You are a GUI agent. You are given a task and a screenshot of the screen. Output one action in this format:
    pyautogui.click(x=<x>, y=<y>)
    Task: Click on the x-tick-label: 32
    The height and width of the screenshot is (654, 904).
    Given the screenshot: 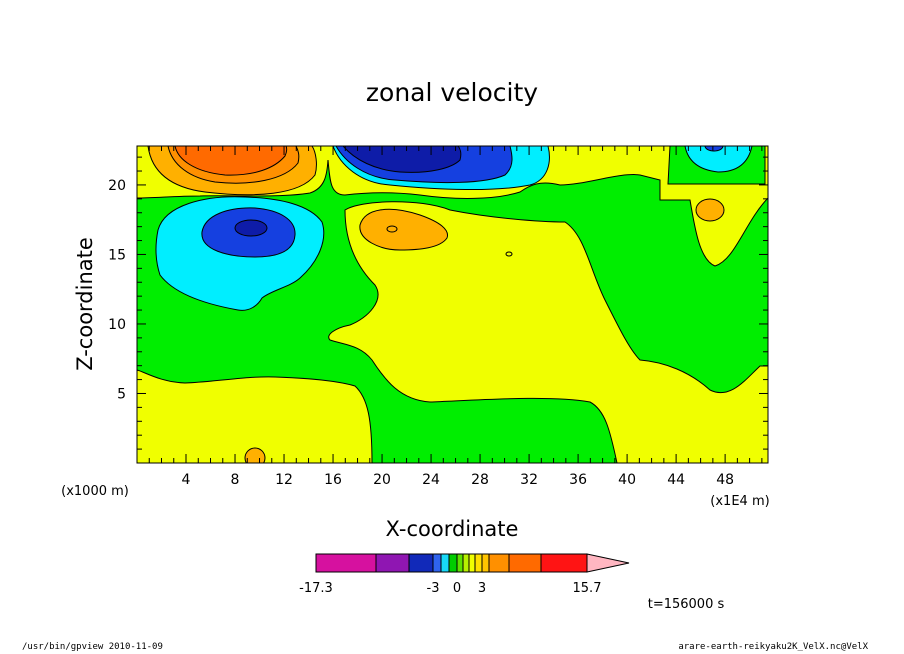 What is the action you would take?
    pyautogui.click(x=529, y=480)
    